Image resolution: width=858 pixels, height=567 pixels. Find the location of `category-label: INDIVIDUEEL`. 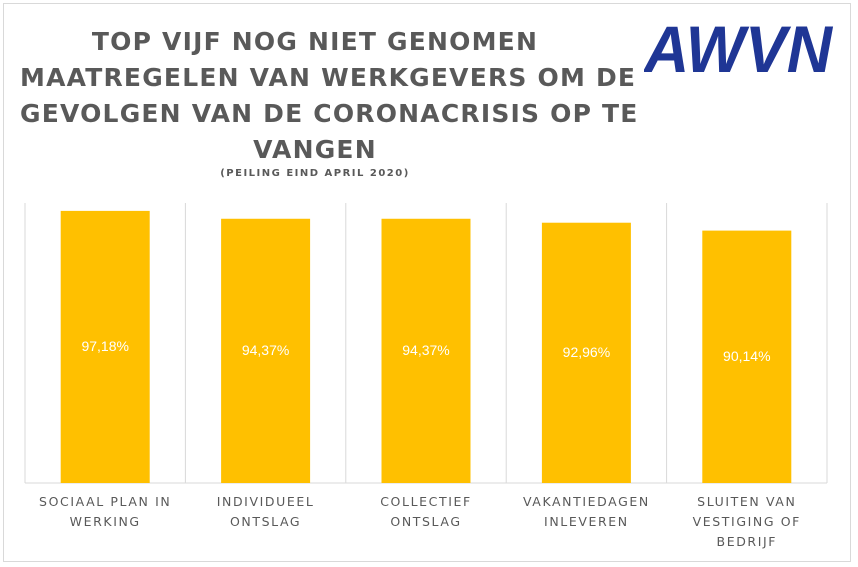

category-label: INDIVIDUEEL is located at coordinates (266, 501).